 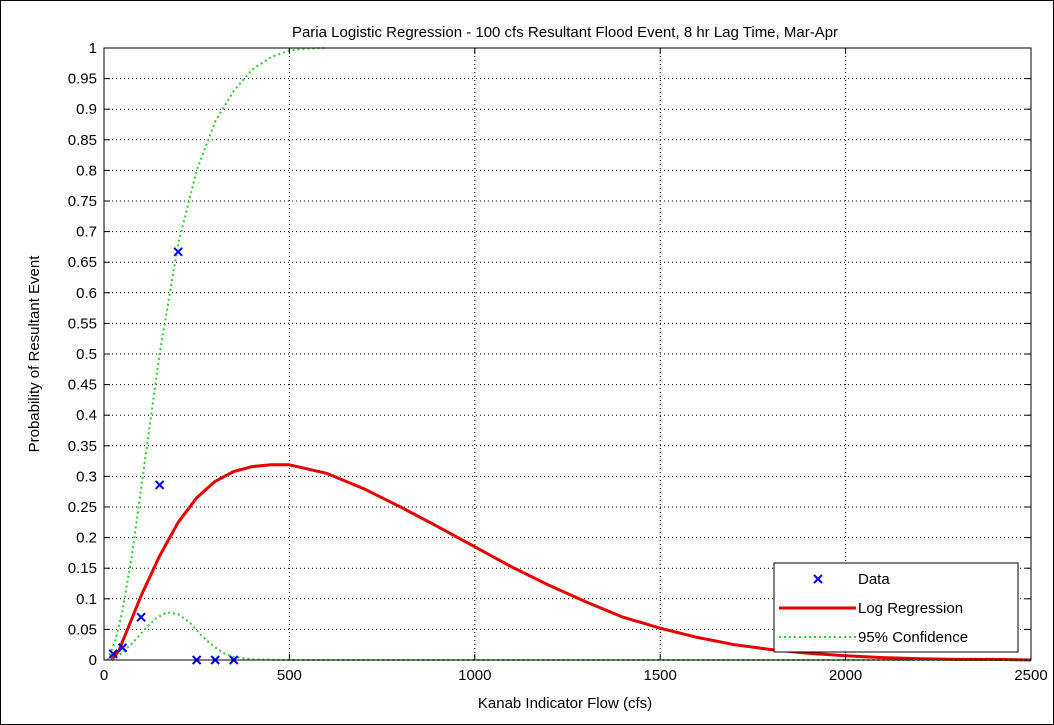 I want to click on y-tick-label: 0.25, so click(x=82, y=507).